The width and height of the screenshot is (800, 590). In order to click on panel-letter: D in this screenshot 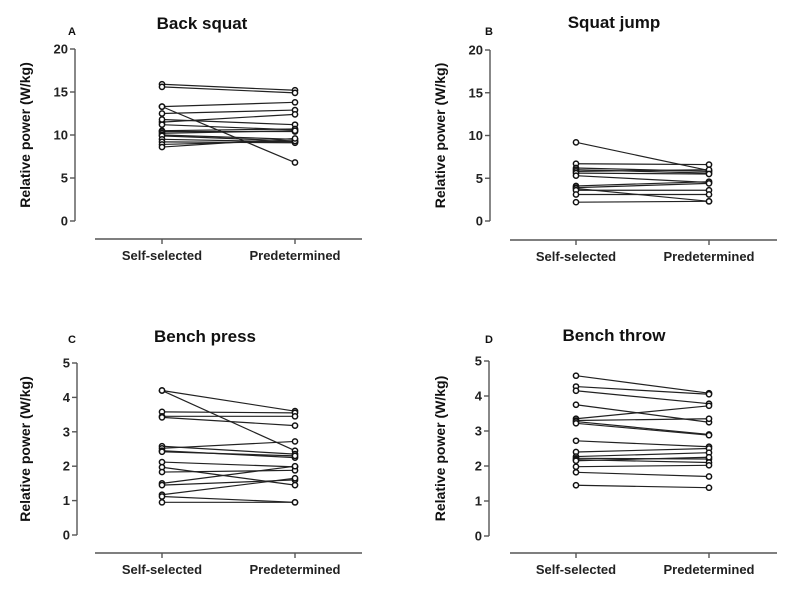, I will do `click(489, 340)`.